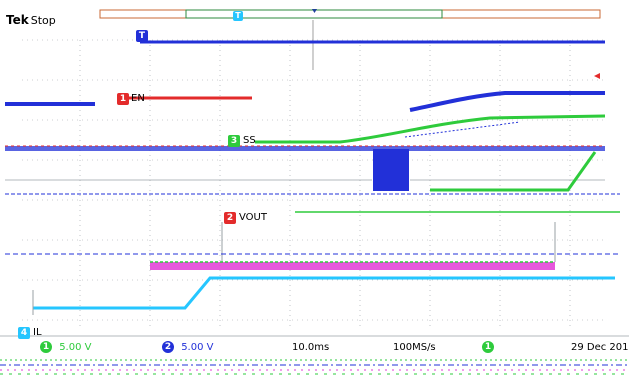 This screenshot has width=629, height=382. I want to click on trace-composite-band, so click(312, 170).